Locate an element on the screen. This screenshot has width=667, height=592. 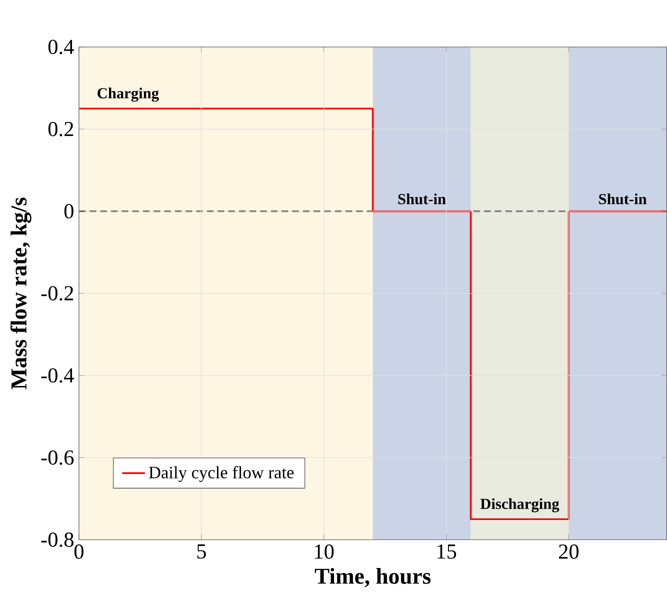
x-tick-label: 0 is located at coordinates (79, 551).